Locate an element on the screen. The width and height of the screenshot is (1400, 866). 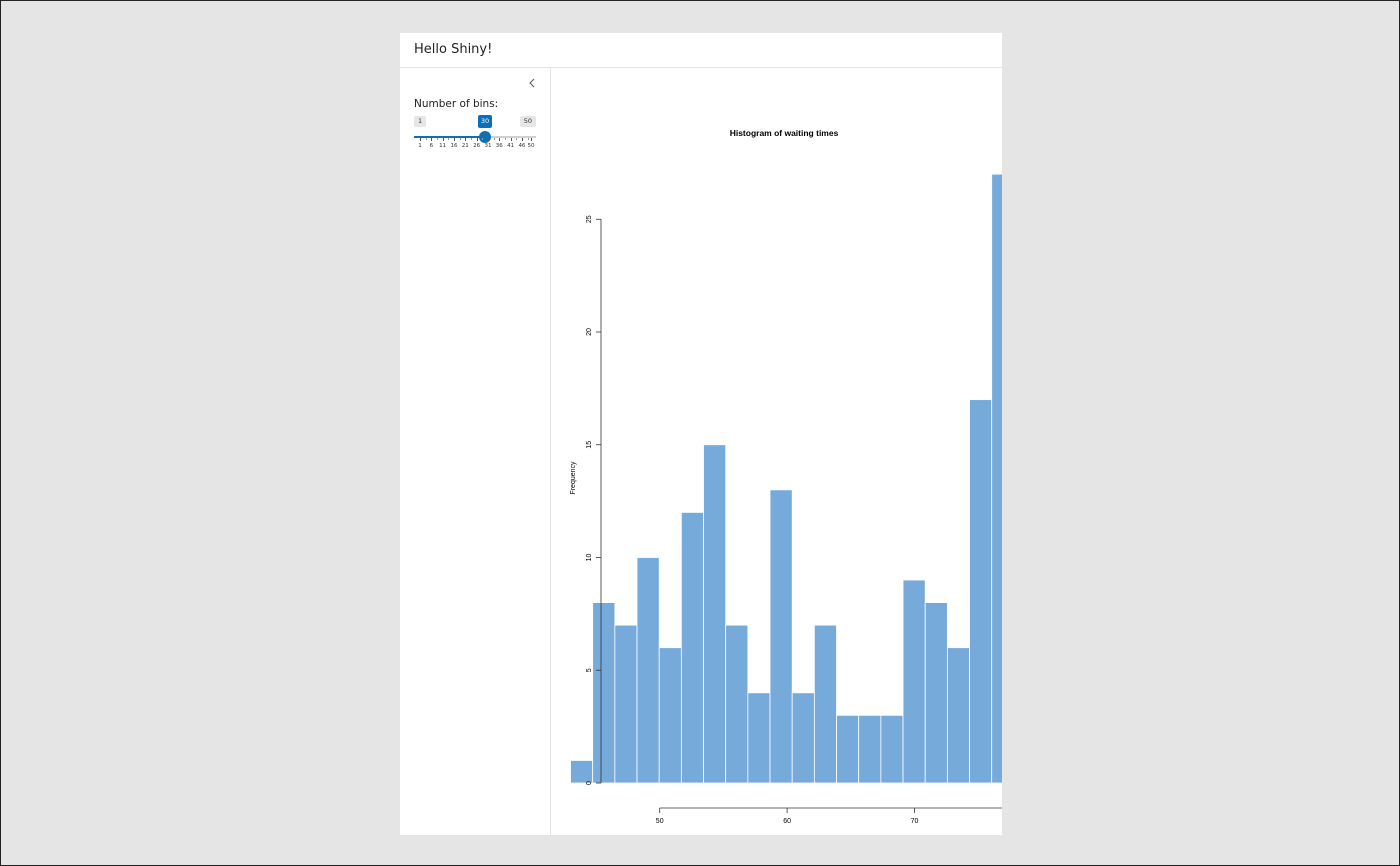
bins-input-label: Number of bins: is located at coordinates (456, 104).